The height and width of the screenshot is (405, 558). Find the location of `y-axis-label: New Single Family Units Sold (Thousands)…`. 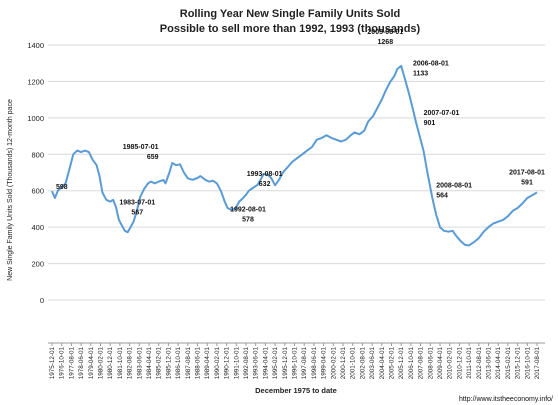

y-axis-label: New Single Family Units Sold (Thousands)… is located at coordinates (10, 190).